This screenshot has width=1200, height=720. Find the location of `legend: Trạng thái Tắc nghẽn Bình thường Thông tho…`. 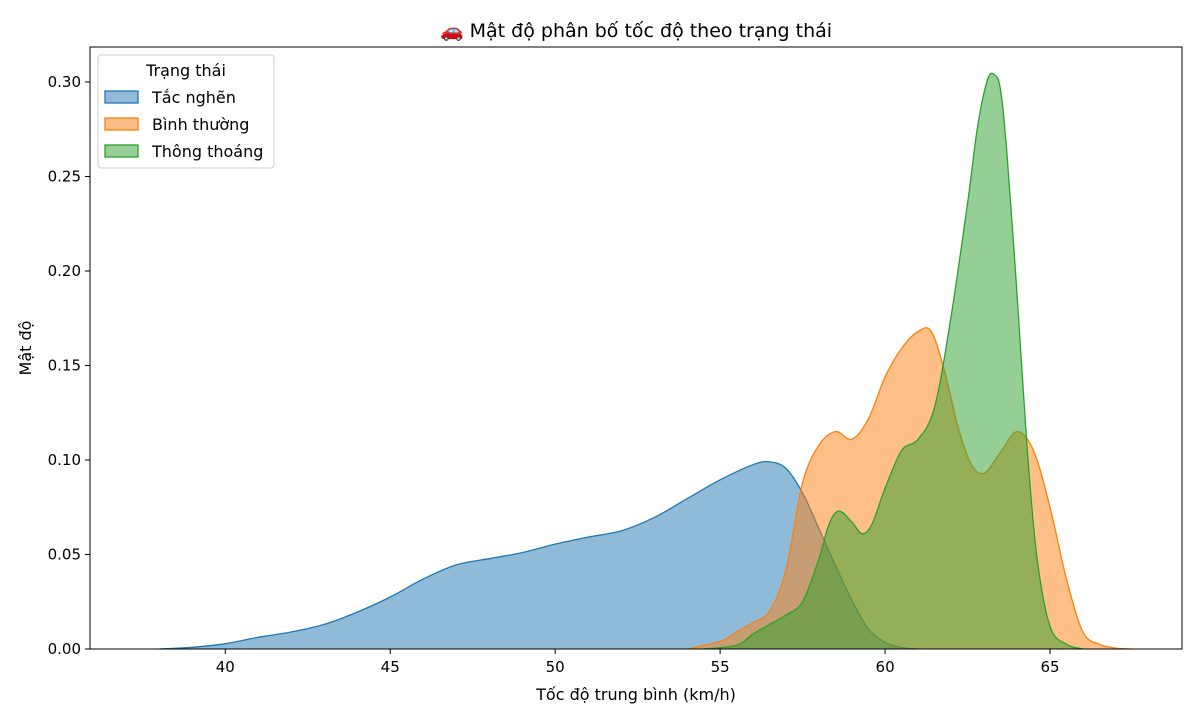

legend: Trạng thái Tắc nghẽn Bình thường Thông tho… is located at coordinates (186, 111).